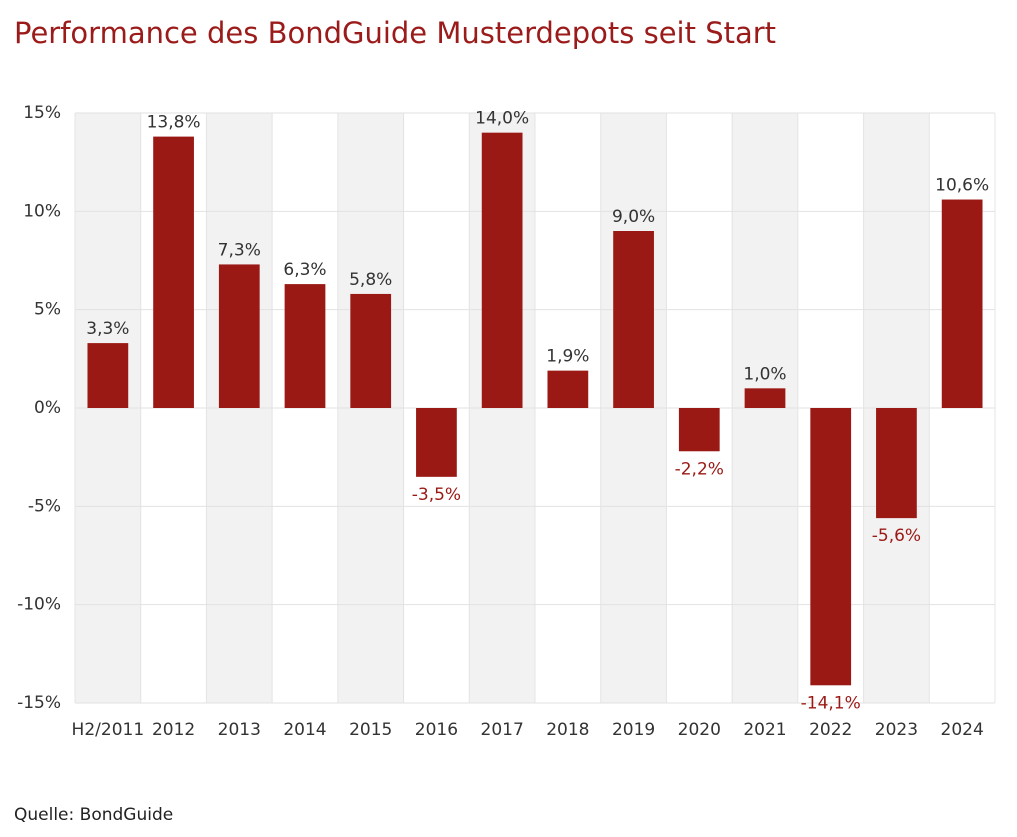 The width and height of the screenshot is (1017, 837). What do you see at coordinates (830, 730) in the screenshot?
I see `x-tick-label: 2022` at bounding box center [830, 730].